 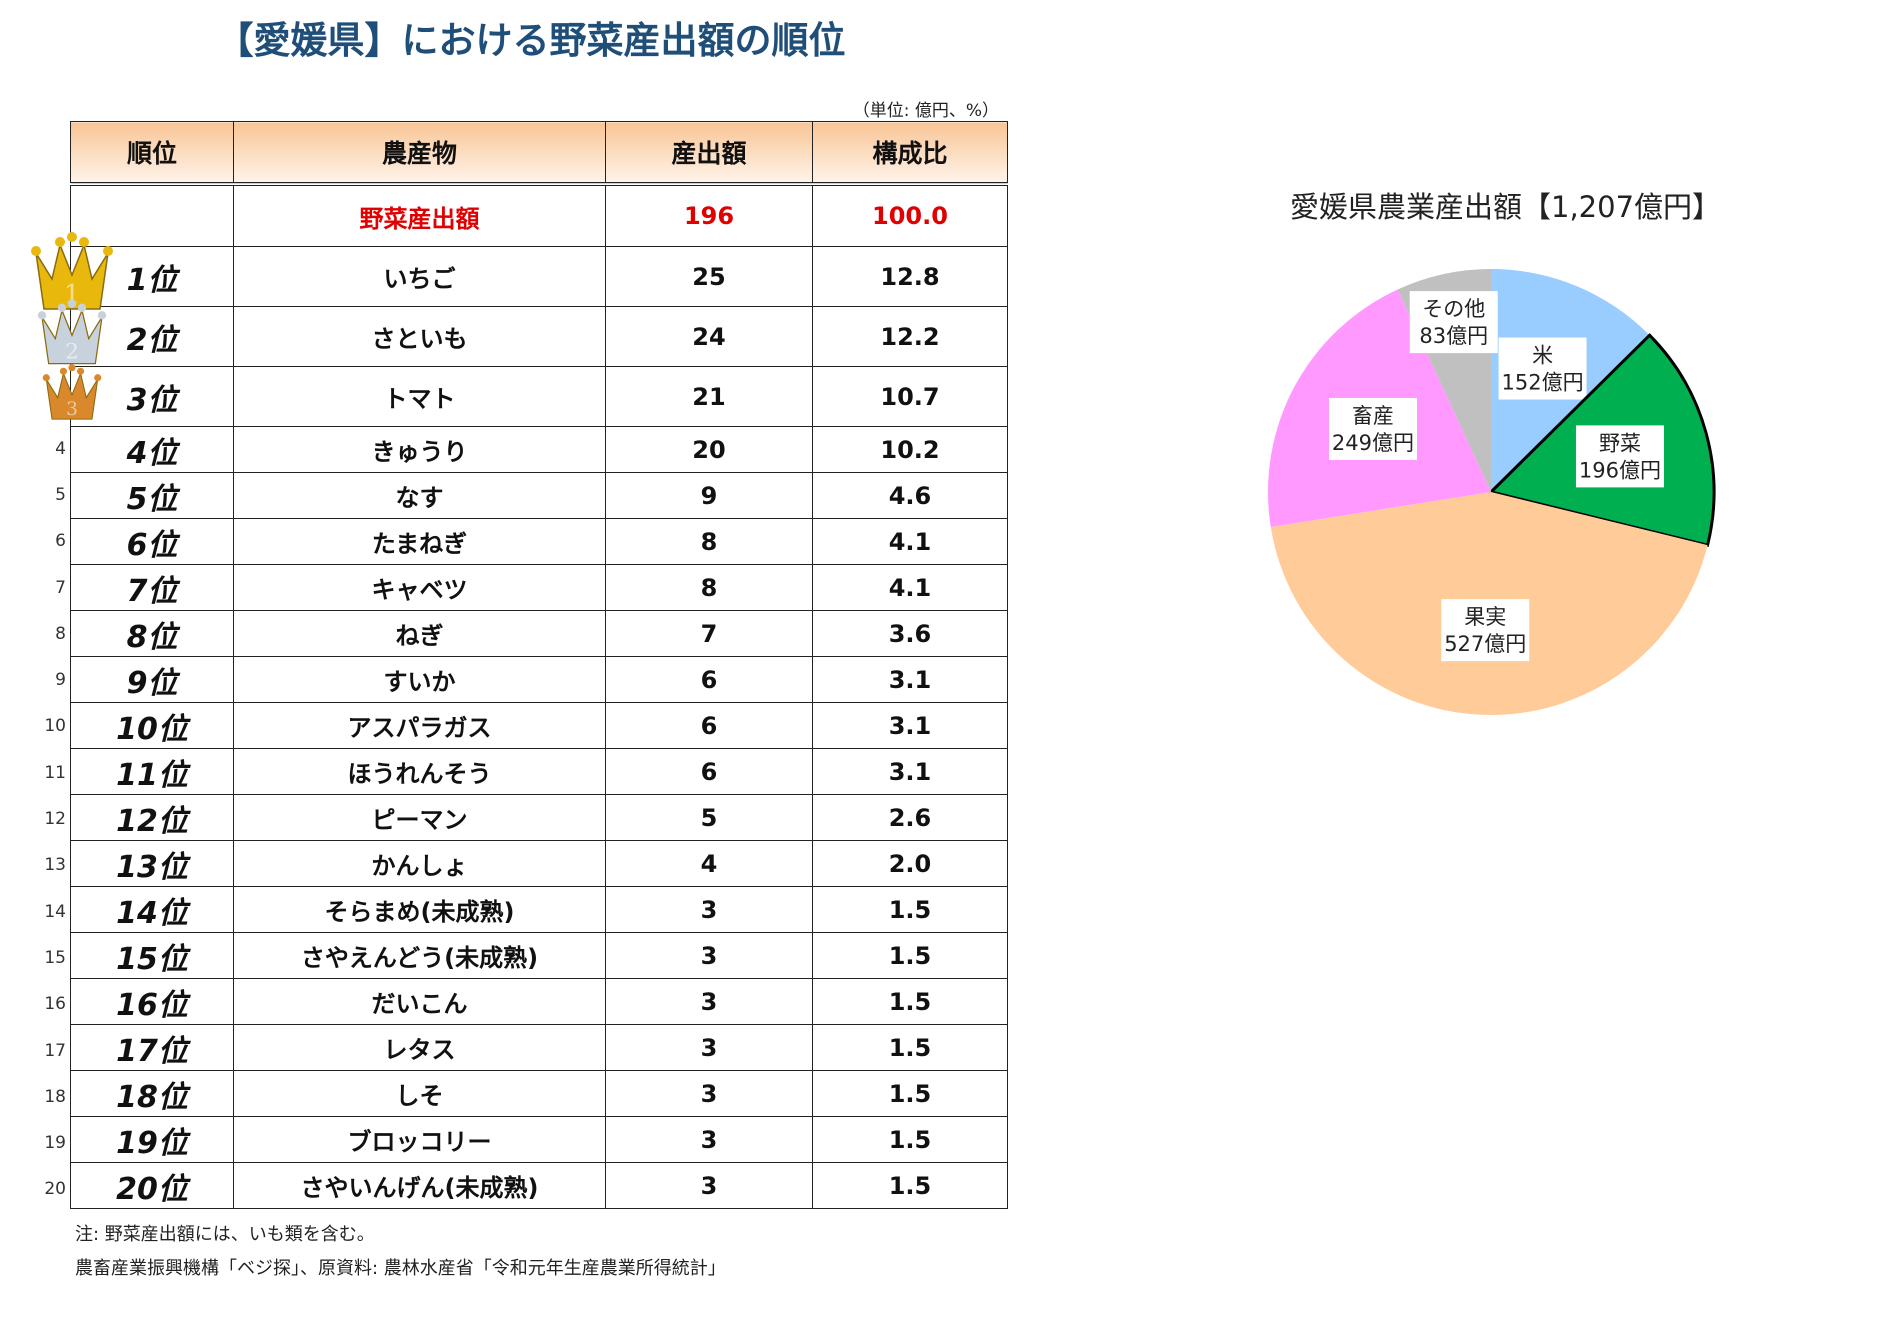 What do you see at coordinates (1485, 644) in the screenshot?
I see `pie-label-text: 527億円` at bounding box center [1485, 644].